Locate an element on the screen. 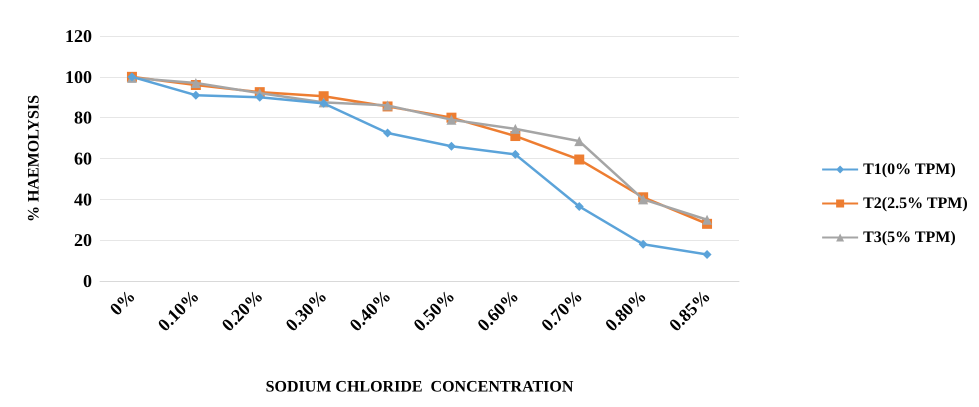  y-tick-label: 100 is located at coordinates (78, 76).